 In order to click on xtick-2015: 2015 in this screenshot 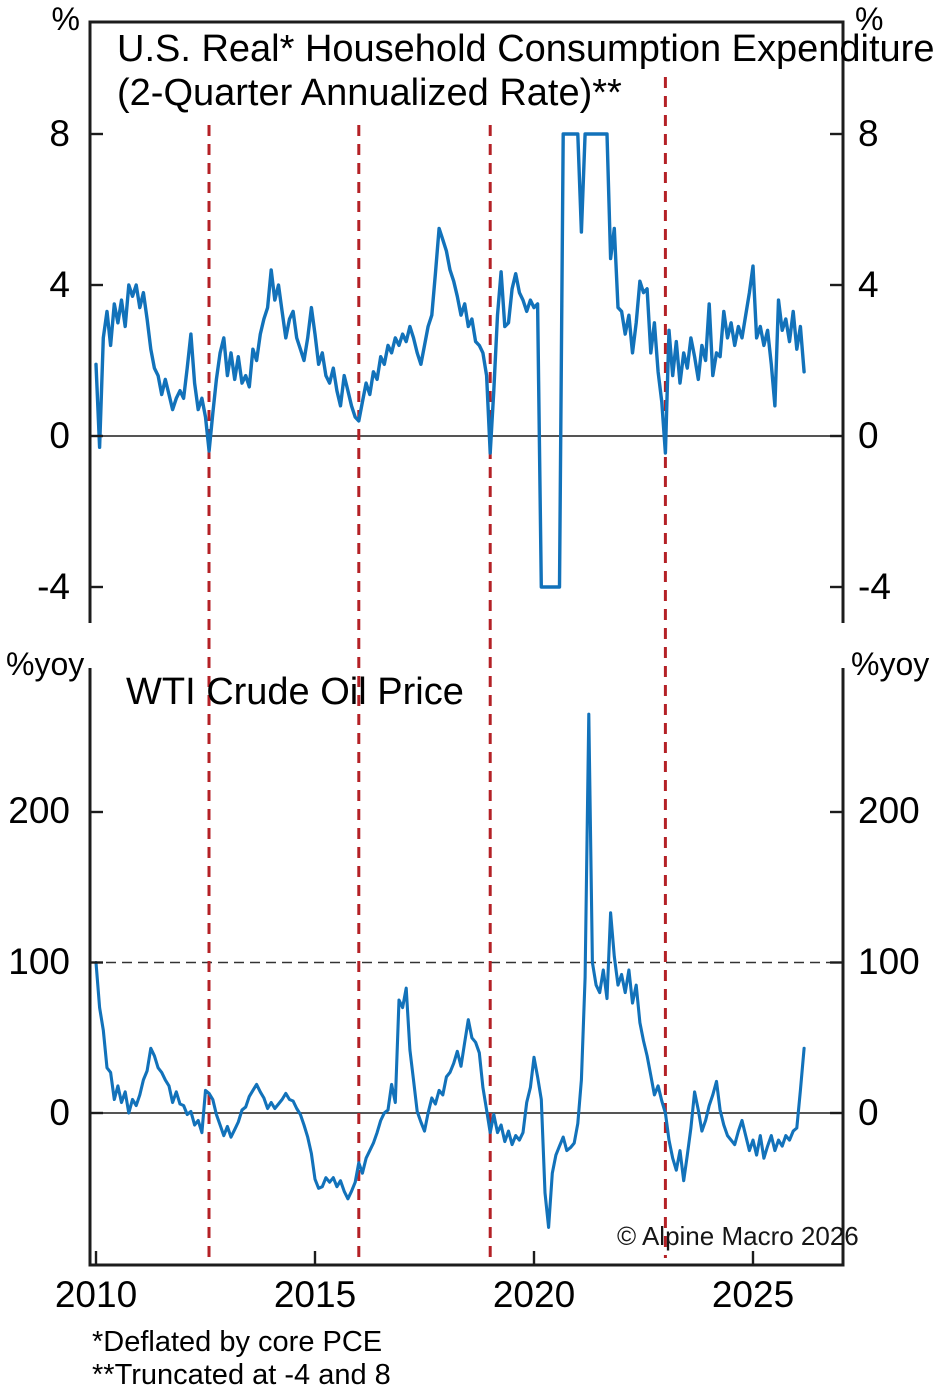, I will do `click(315, 1294)`.